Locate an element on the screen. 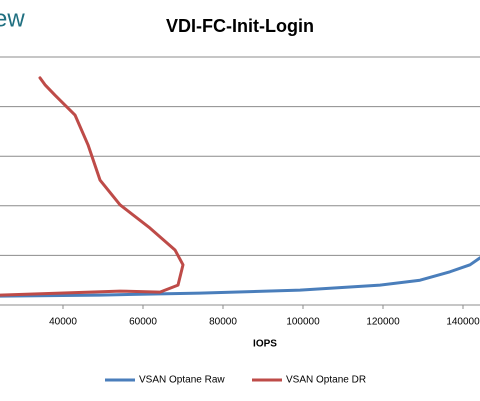 This screenshot has width=480, height=401. chart-title: VDI-FC-Init-Login is located at coordinates (240, 26).